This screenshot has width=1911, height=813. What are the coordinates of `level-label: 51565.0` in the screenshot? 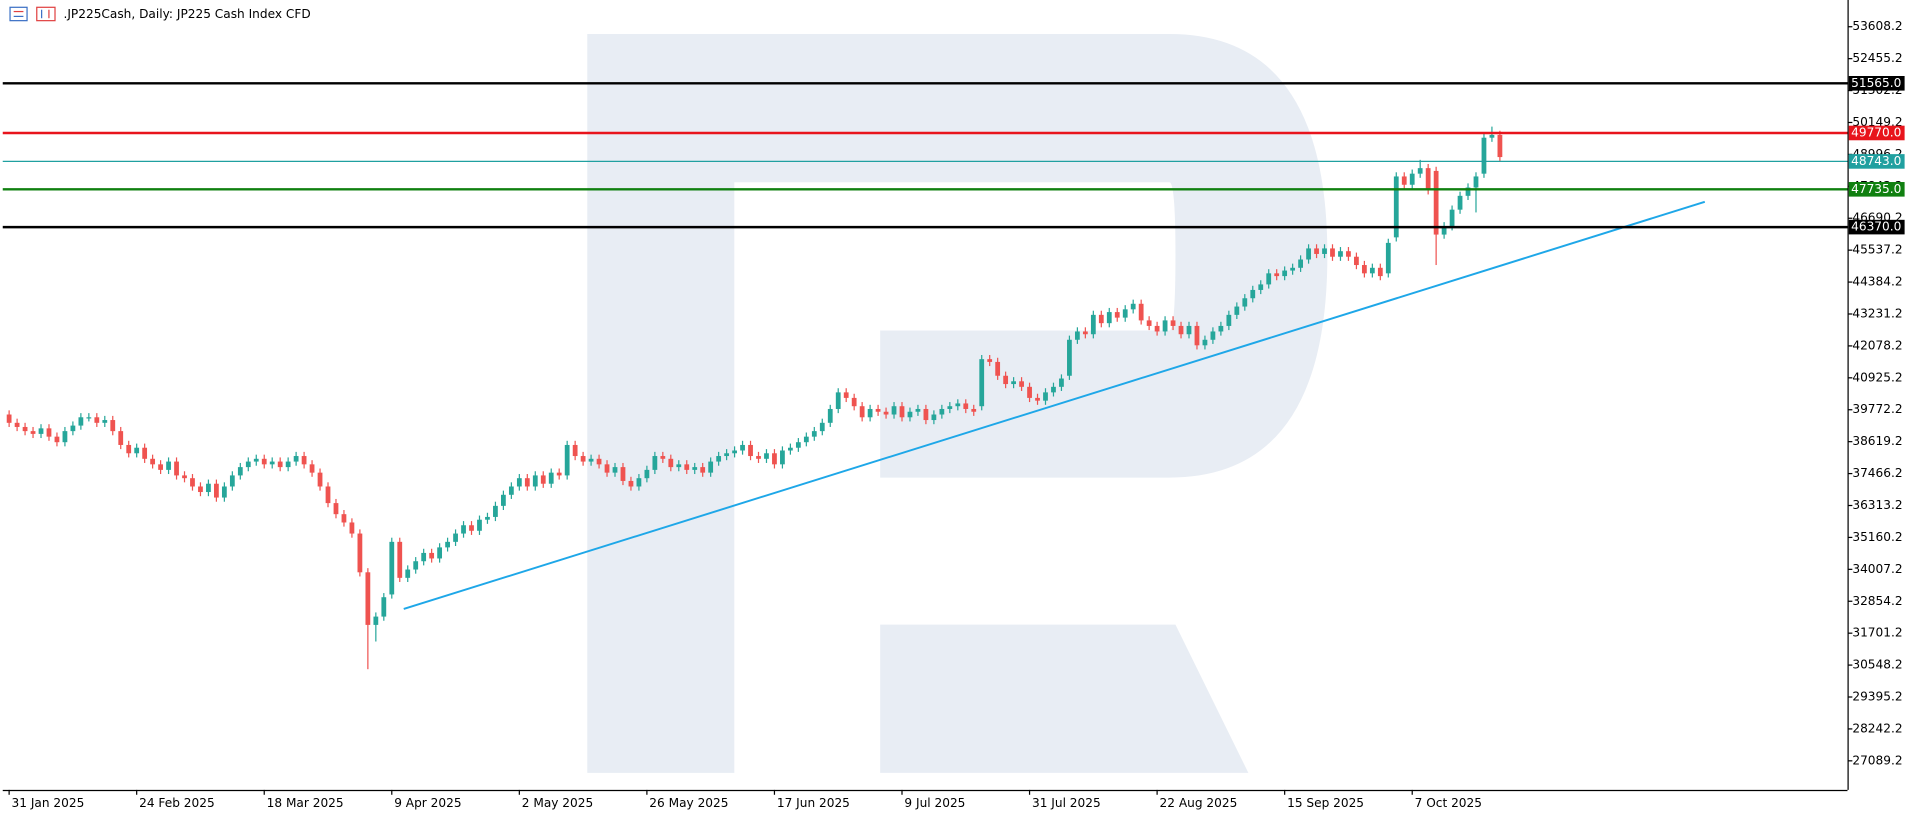 It's located at (1876, 83).